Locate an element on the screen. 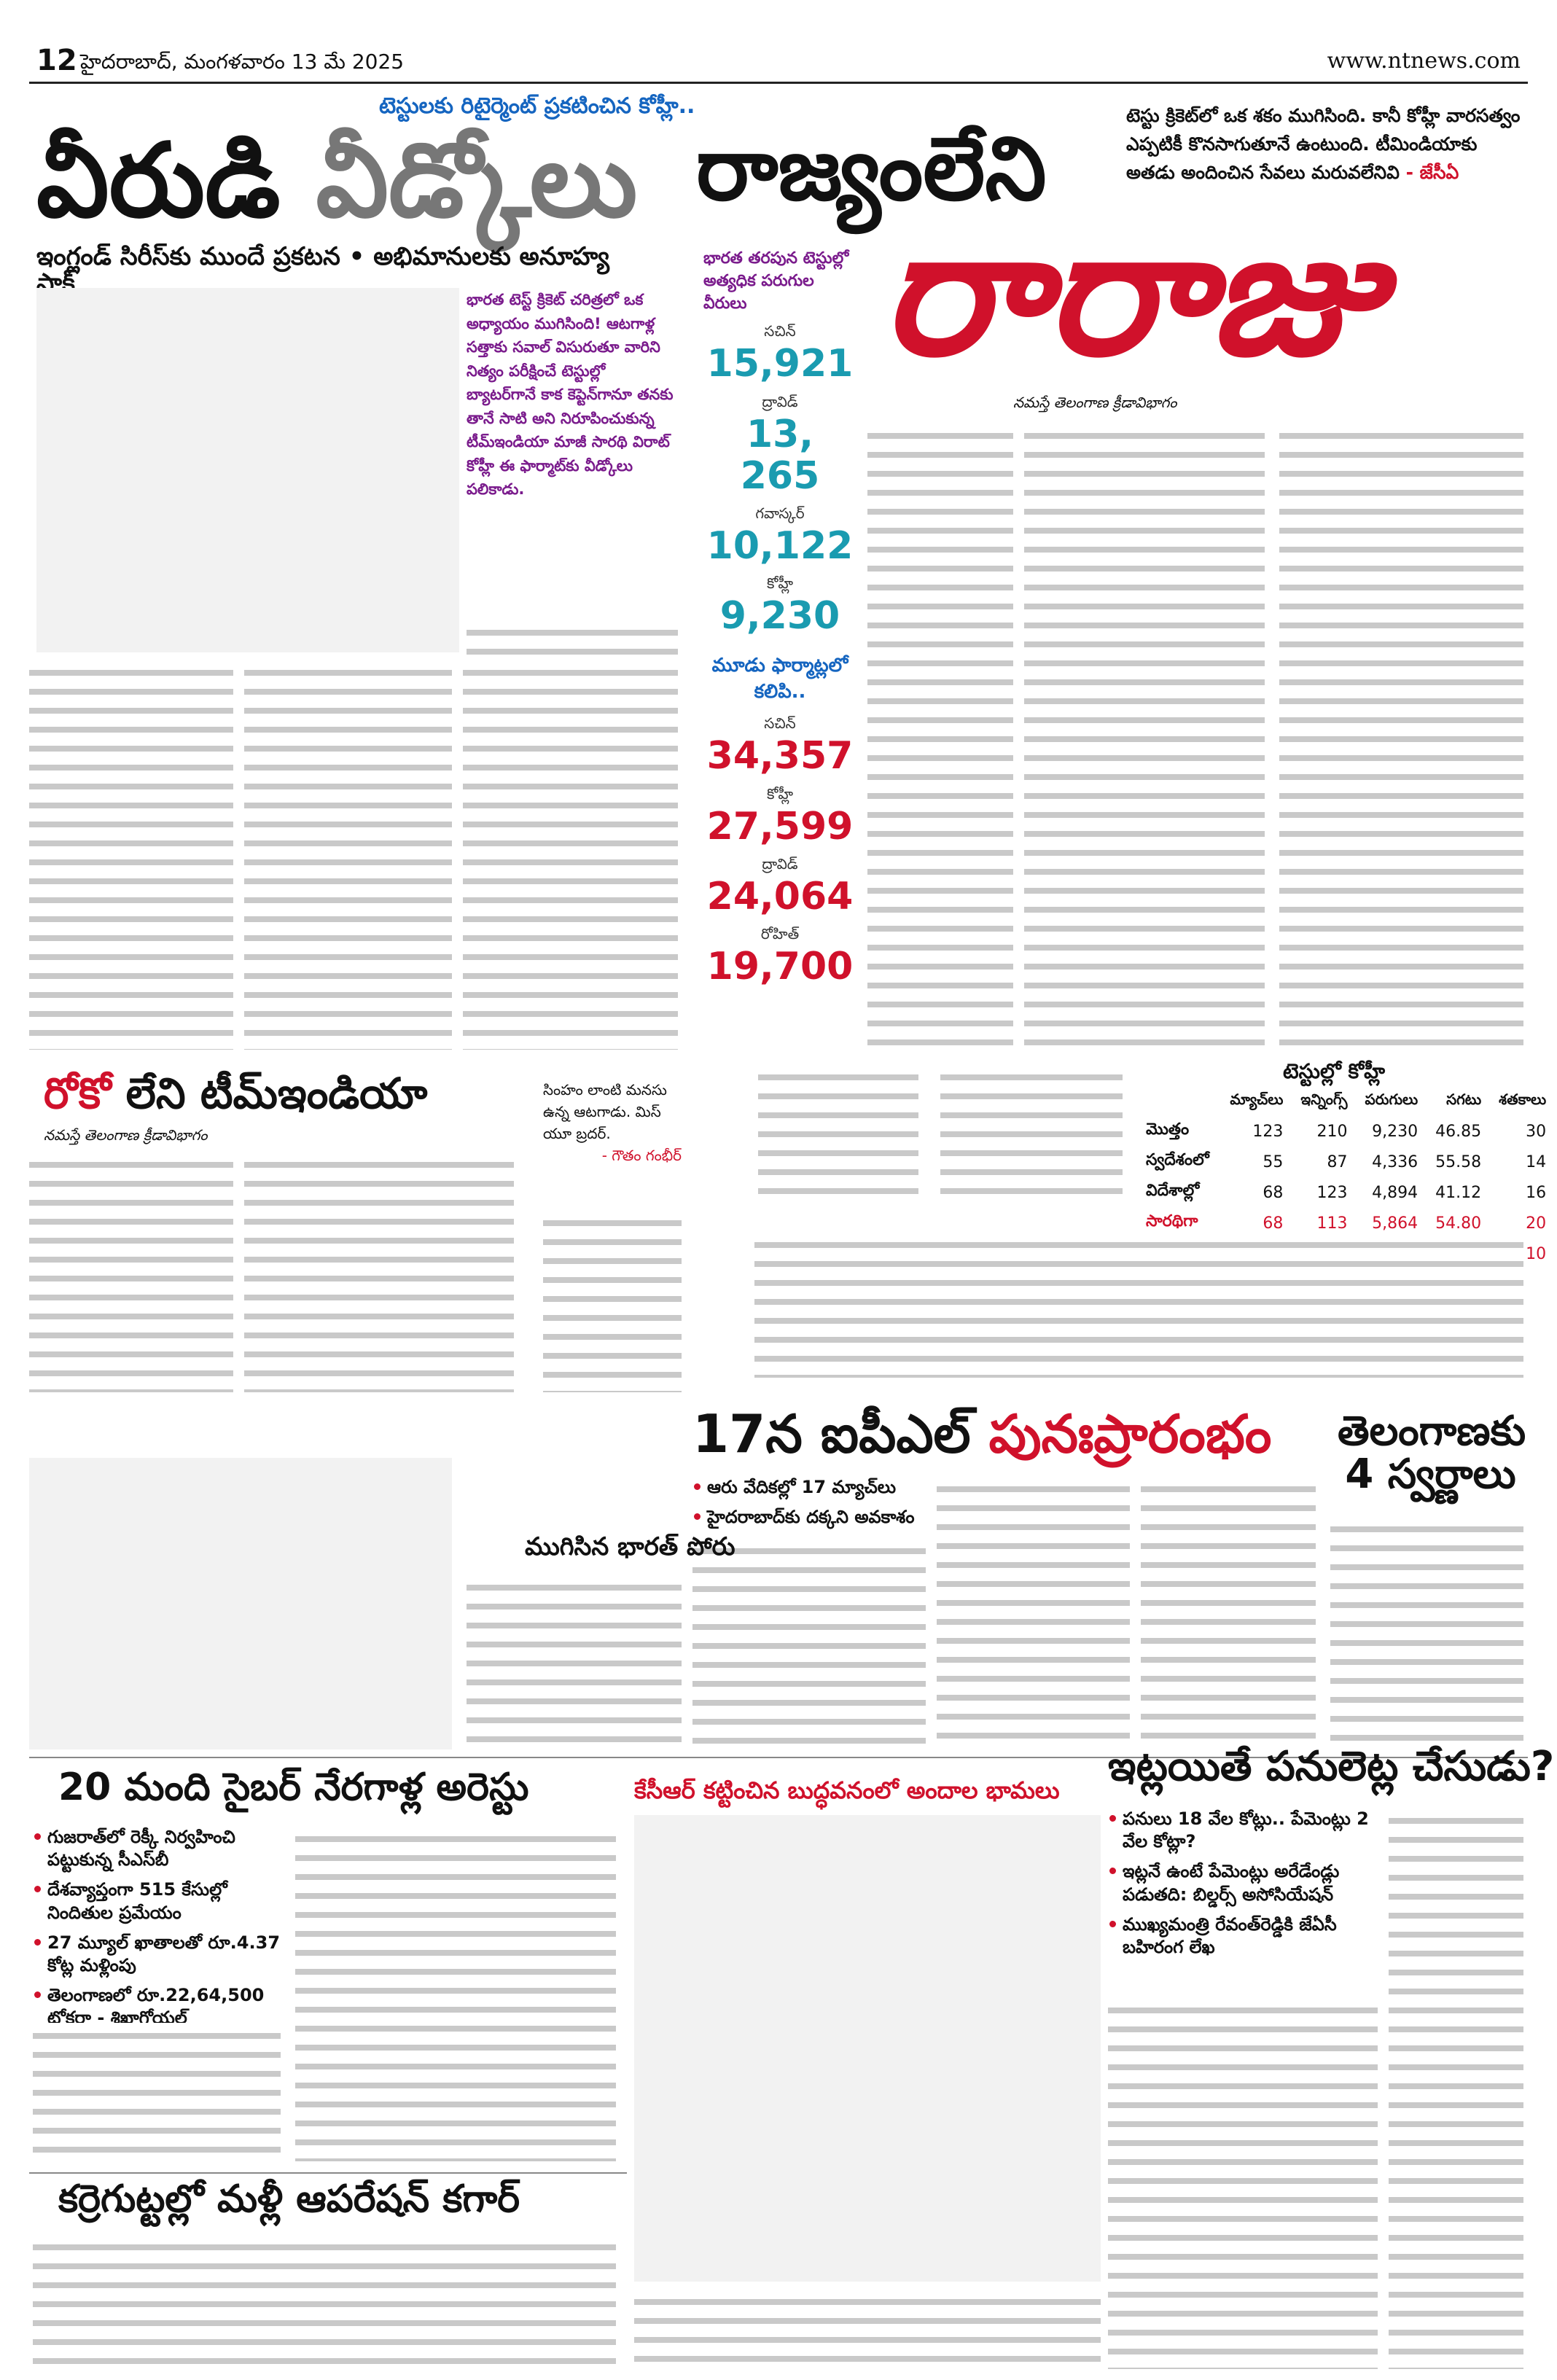 This screenshot has width=1557, height=2380. rule is located at coordinates (328, 2173).